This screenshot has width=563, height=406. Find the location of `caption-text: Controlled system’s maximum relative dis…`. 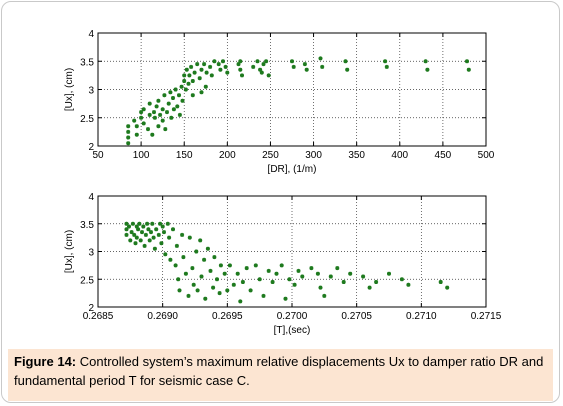

caption-text: Controlled system’s maximum relative dis… is located at coordinates (279, 371).